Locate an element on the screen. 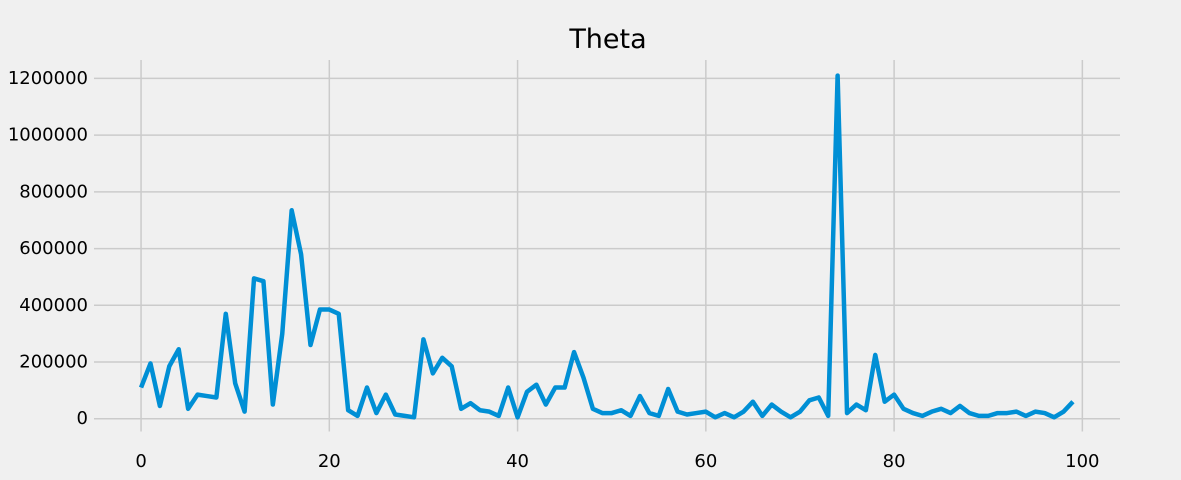 The width and height of the screenshot is (1181, 480). x-axis-tick-labels: 0 20 40 60 80 100 is located at coordinates (617, 461).